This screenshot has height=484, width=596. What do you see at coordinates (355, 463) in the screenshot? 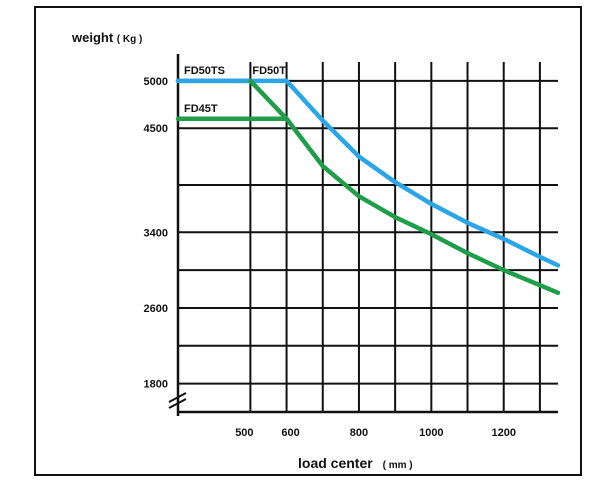
I see `x-axis-label: load center ( mm )` at bounding box center [355, 463].